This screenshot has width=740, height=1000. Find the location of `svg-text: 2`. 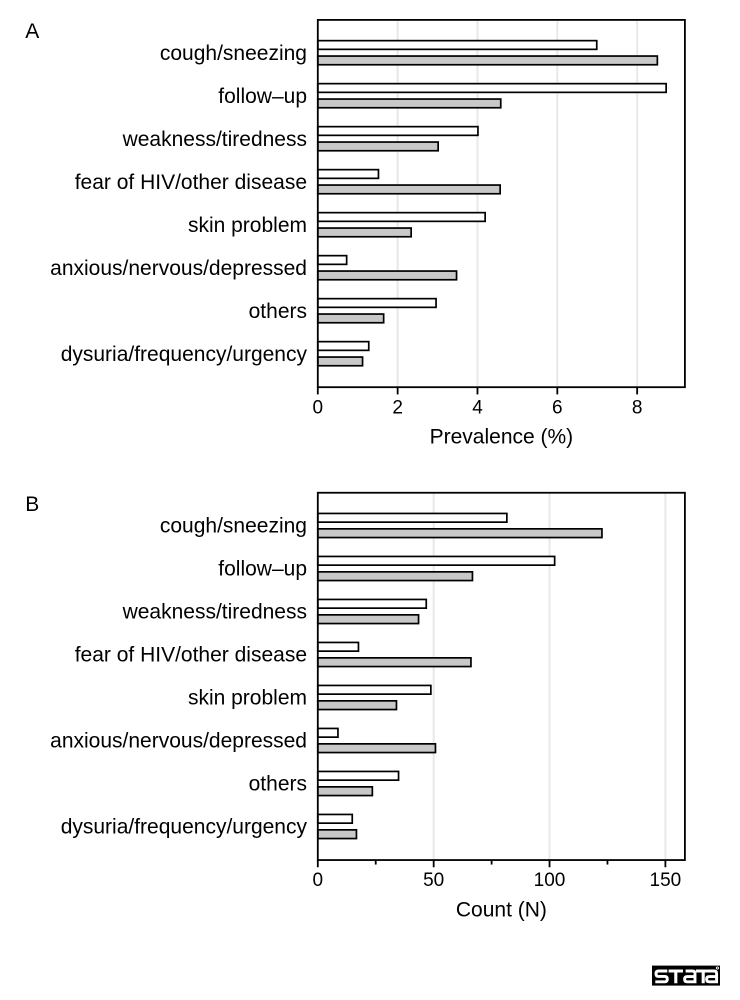

svg-text: 2 is located at coordinates (397, 407).